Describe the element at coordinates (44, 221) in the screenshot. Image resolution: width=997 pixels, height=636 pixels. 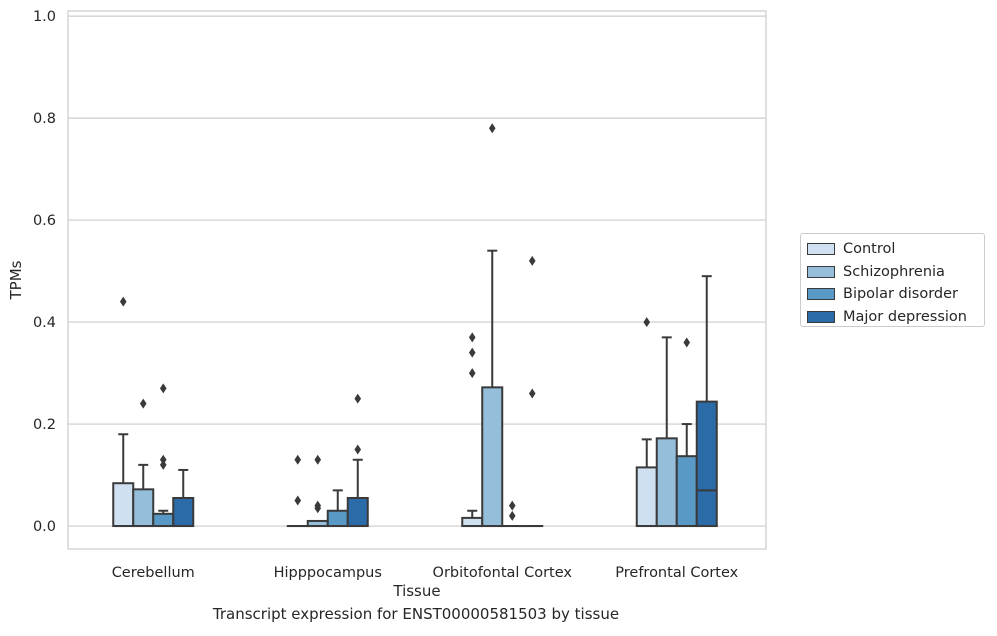
I see `y-tick-label: 0.6` at that location.